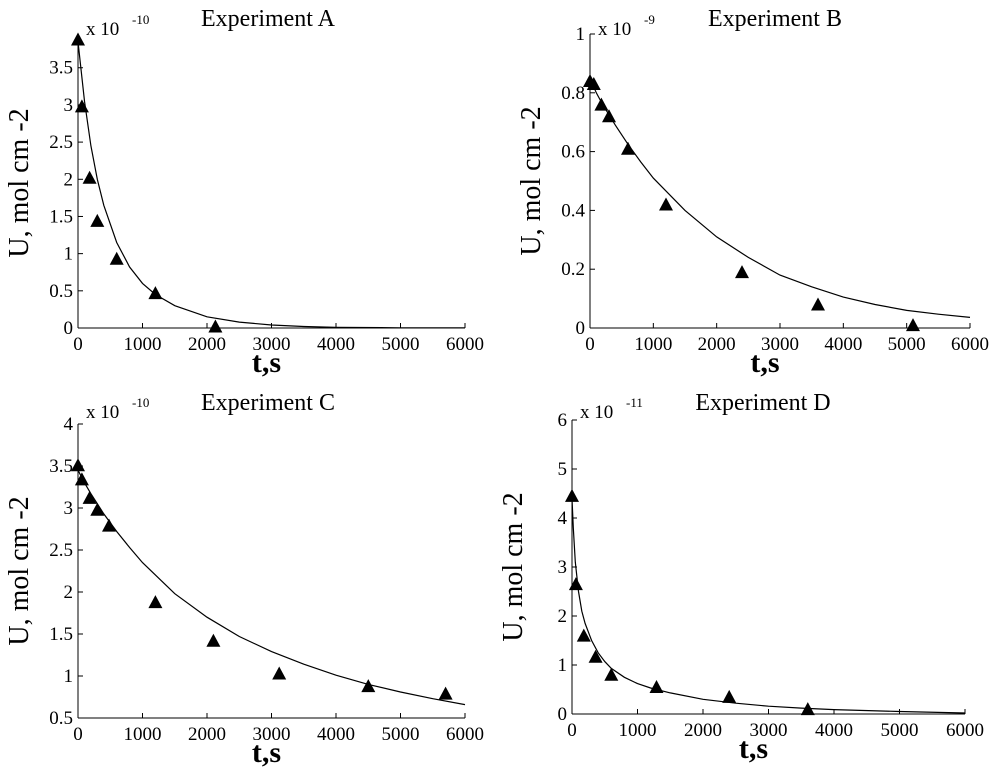  What do you see at coordinates (775, 19) in the screenshot?
I see `chart-title: Experiment B` at bounding box center [775, 19].